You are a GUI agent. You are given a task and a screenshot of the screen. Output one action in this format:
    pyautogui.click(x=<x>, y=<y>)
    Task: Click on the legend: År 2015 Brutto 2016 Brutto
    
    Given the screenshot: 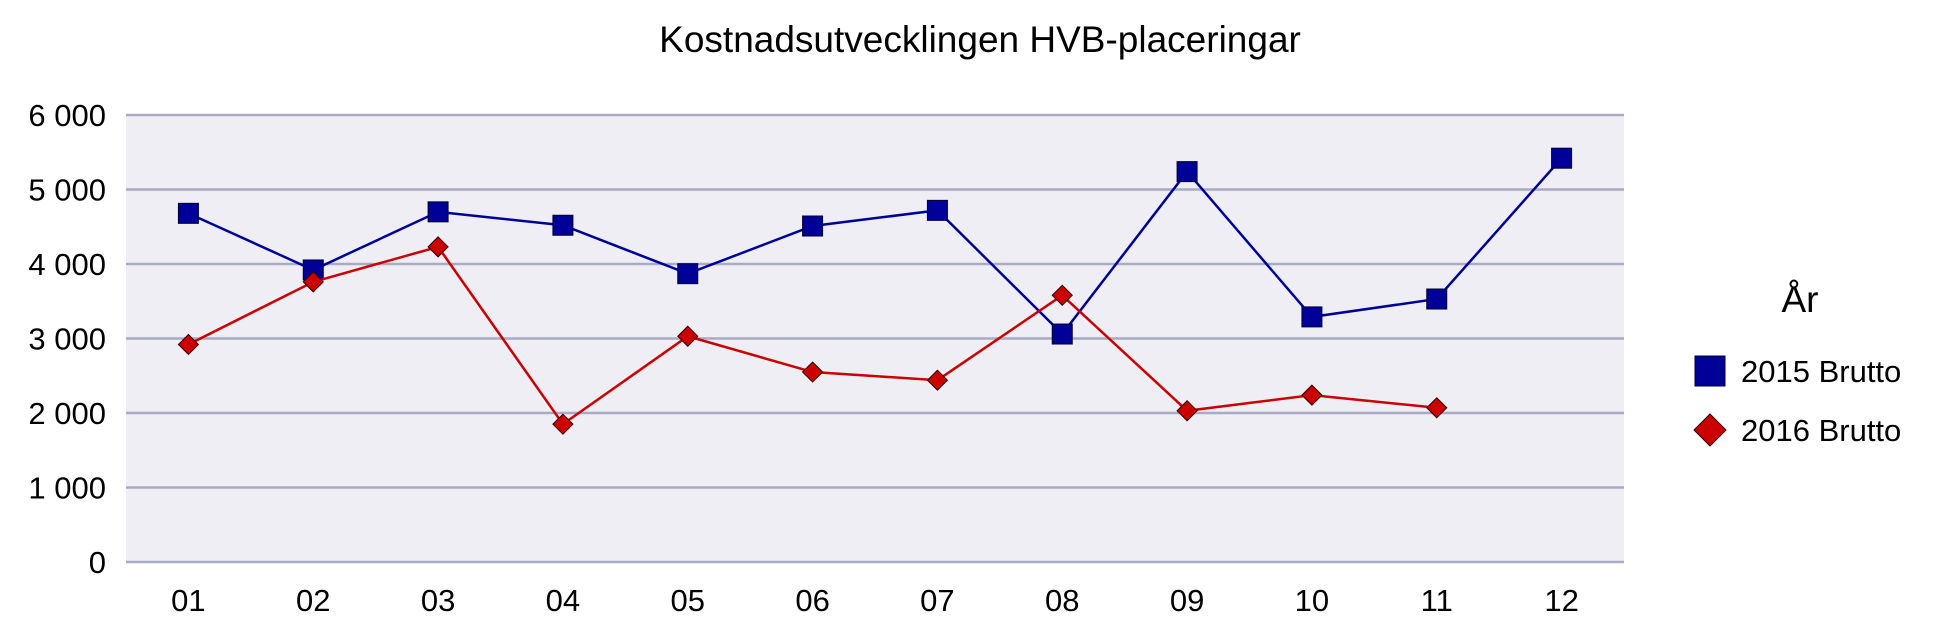 What is the action you would take?
    pyautogui.click(x=1797, y=363)
    